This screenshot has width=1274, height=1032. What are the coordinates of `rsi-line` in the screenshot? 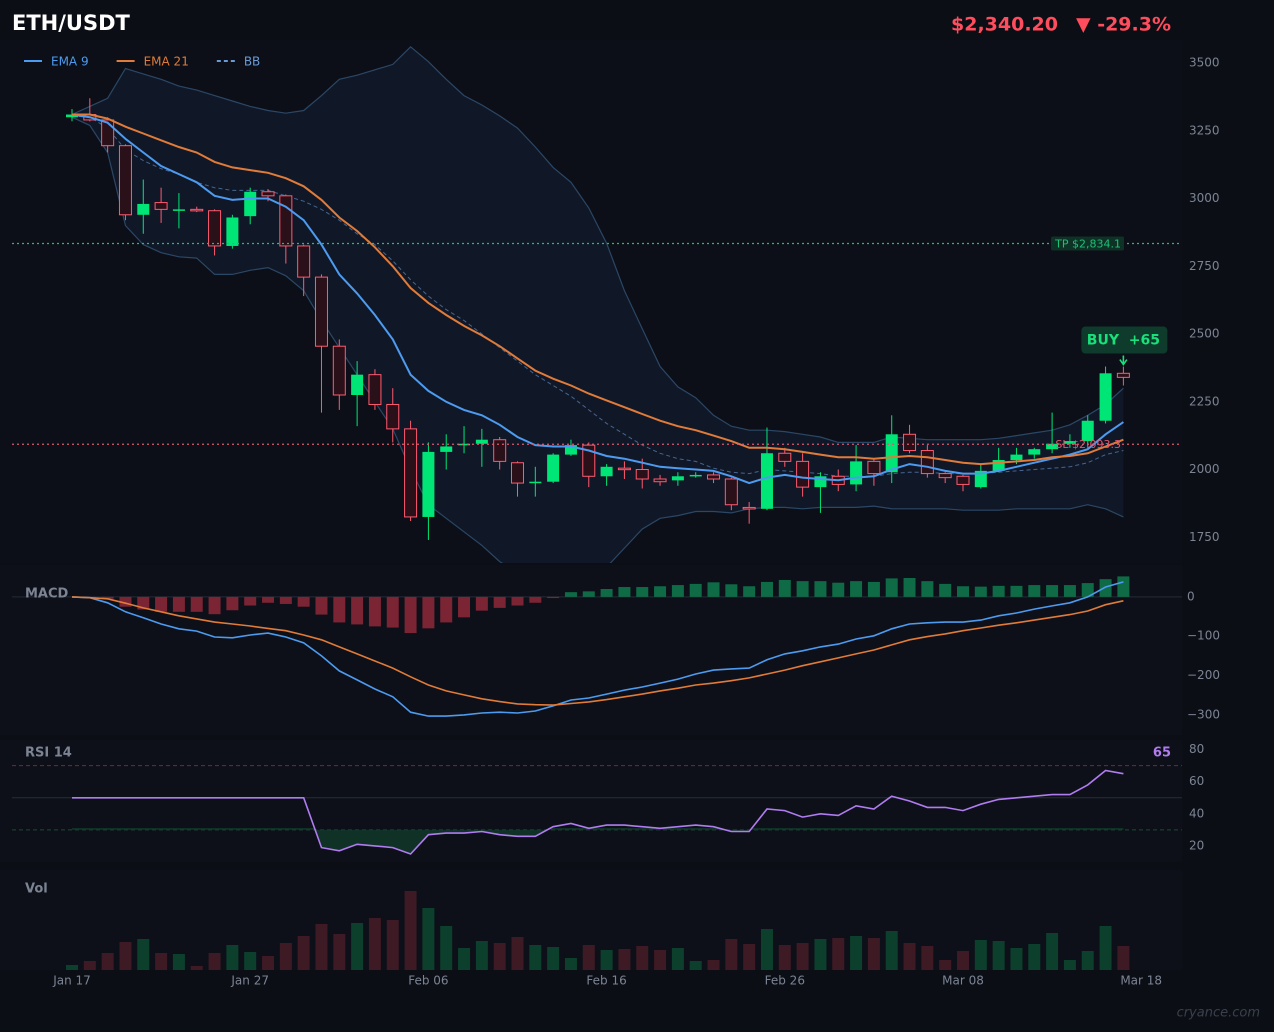 It's located at (598, 812).